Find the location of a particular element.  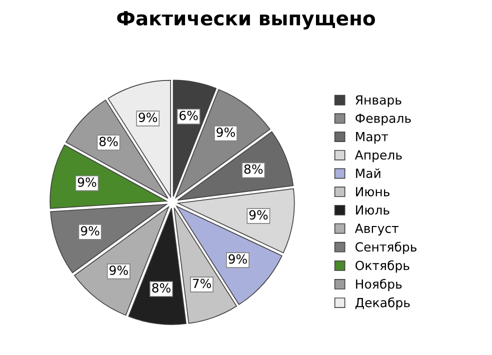

legend-label: Декабрь is located at coordinates (382, 303).